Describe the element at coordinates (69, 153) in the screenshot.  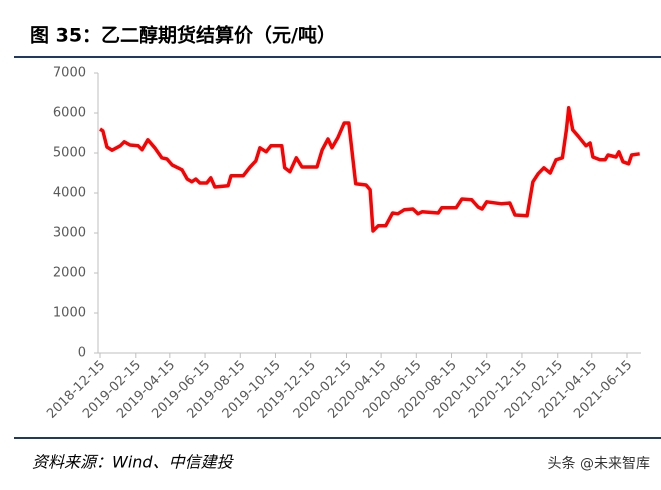
I see `y-tick-label: 5000` at that location.